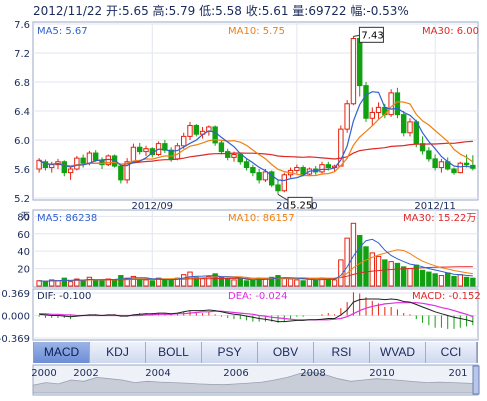 The width and height of the screenshot is (487, 401). Describe the element at coordinates (22, 112) in the screenshot. I see `price-y-axis: 7.6 7.2 6.8 6.4 6.0 5.6 5.2` at that location.